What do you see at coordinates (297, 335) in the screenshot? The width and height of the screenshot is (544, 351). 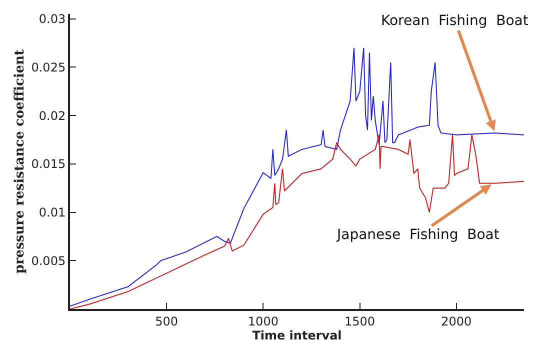 I see `x-axis-title: Time interval` at bounding box center [297, 335].